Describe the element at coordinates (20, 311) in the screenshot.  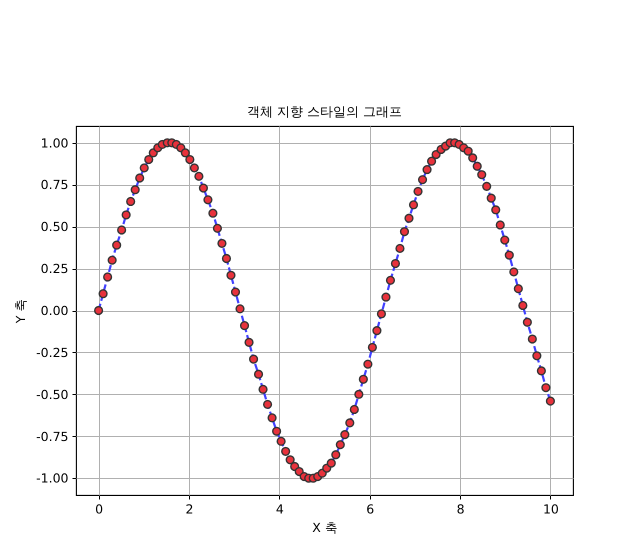
I see `y-axis-title: Y 축` at that location.